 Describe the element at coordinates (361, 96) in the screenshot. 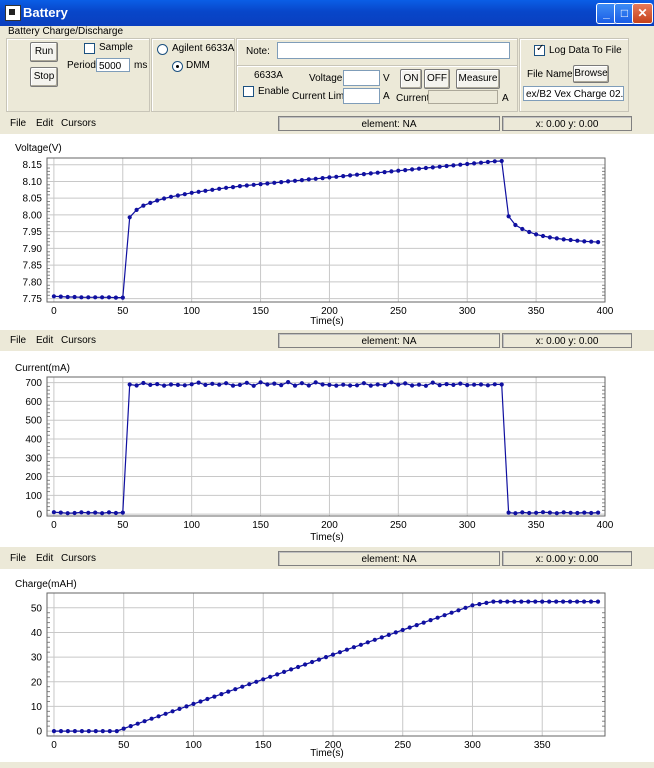

I see `current-limit-input` at that location.